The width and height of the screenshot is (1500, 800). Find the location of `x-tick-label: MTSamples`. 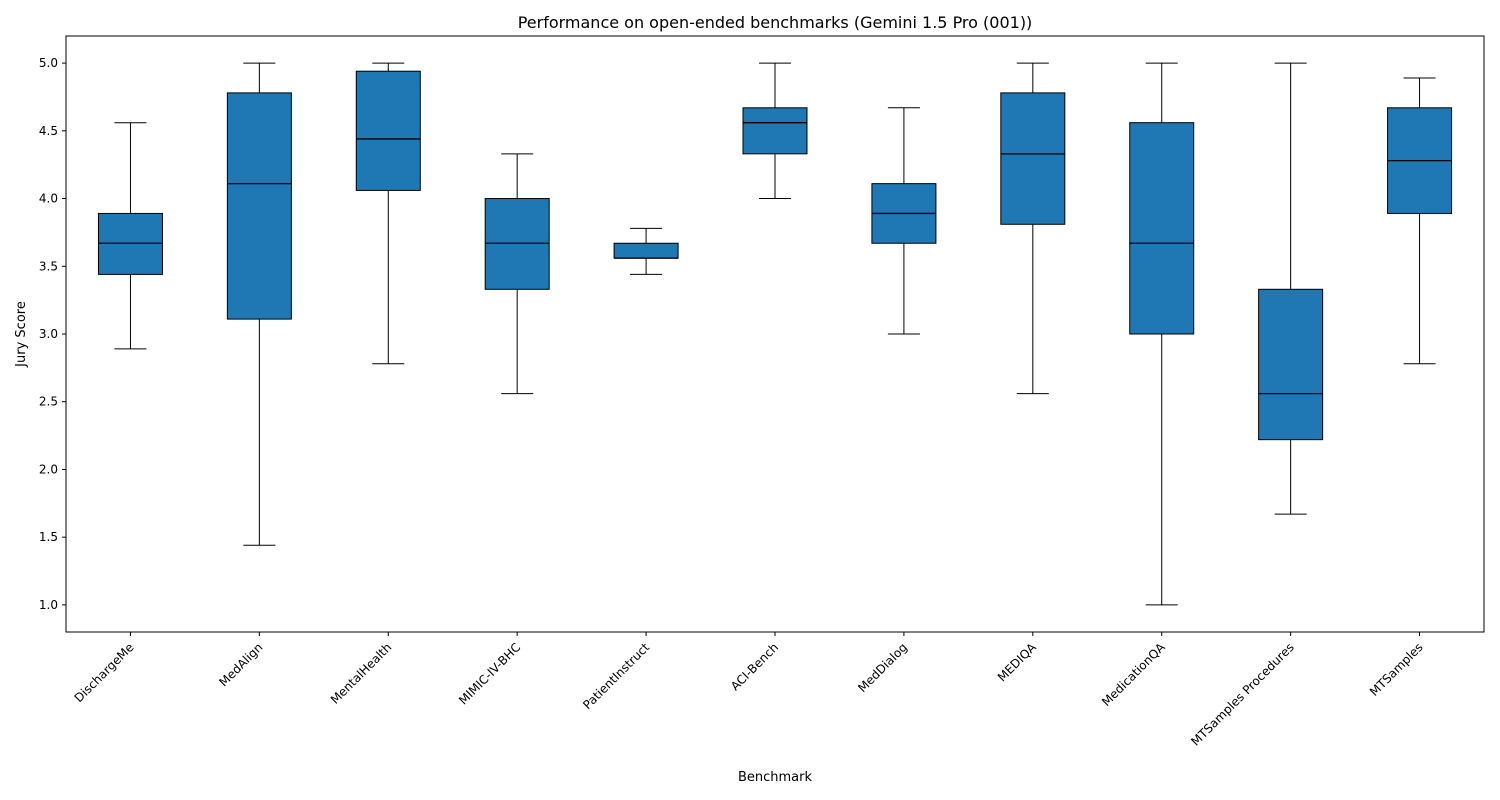

x-tick-label: MTSamples is located at coordinates (1396, 669).